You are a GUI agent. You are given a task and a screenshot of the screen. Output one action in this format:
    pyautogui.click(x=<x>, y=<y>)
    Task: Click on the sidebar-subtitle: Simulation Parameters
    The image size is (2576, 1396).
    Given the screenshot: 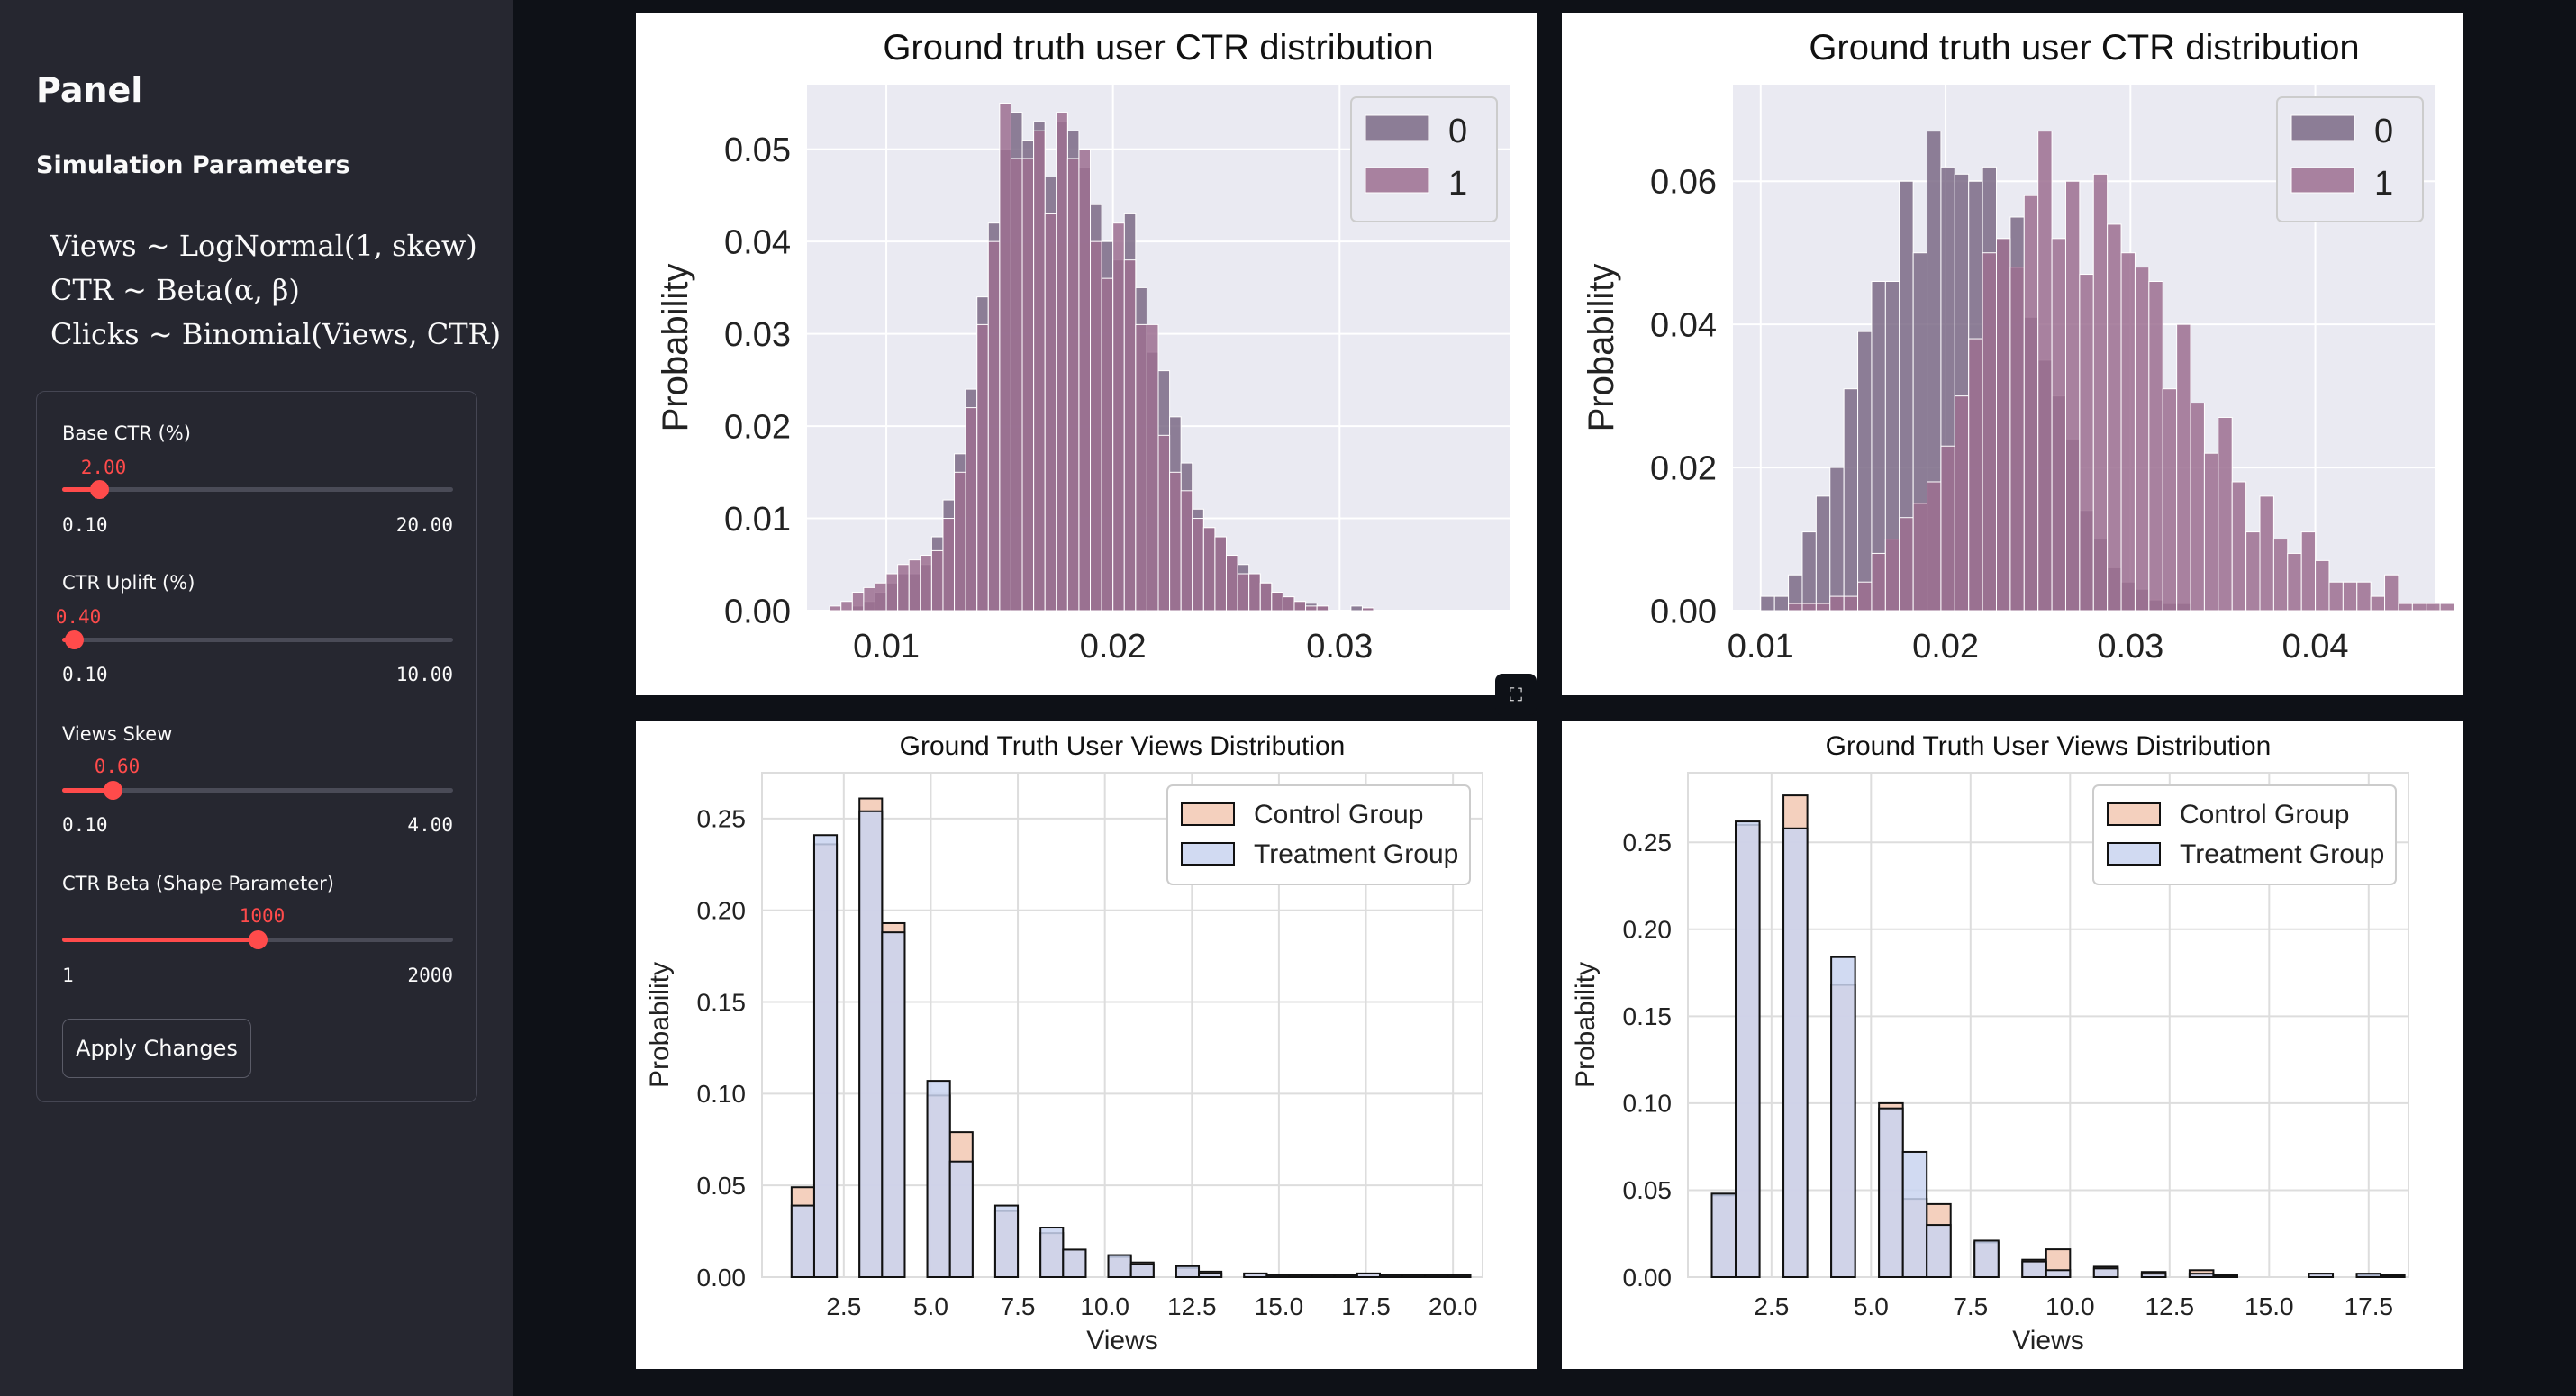 What is the action you would take?
    pyautogui.click(x=193, y=165)
    